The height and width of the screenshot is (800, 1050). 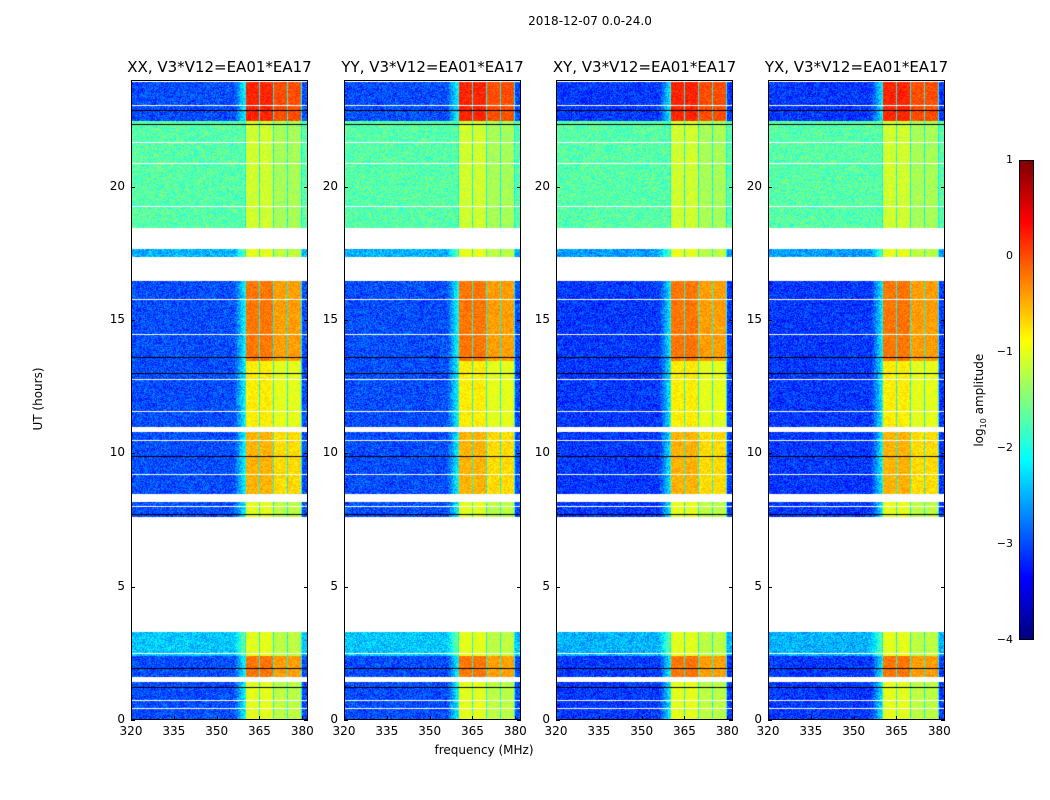 What do you see at coordinates (1009, 255) in the screenshot?
I see `colorbar-tick-label: 0` at bounding box center [1009, 255].